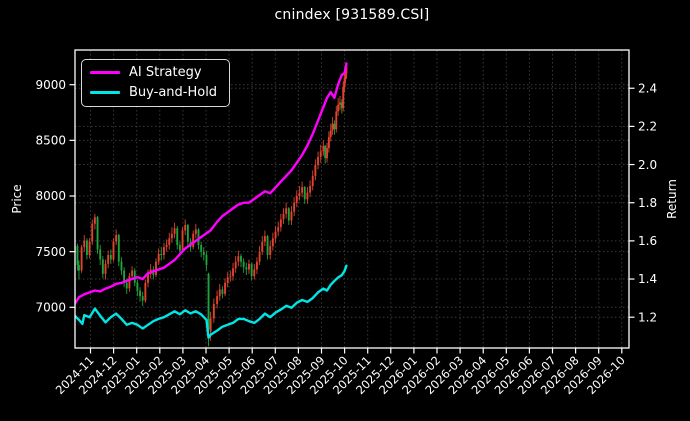 This screenshot has height=421, width=690. What do you see at coordinates (647, 165) in the screenshot?
I see `return-tick-label: 2.0` at bounding box center [647, 165].